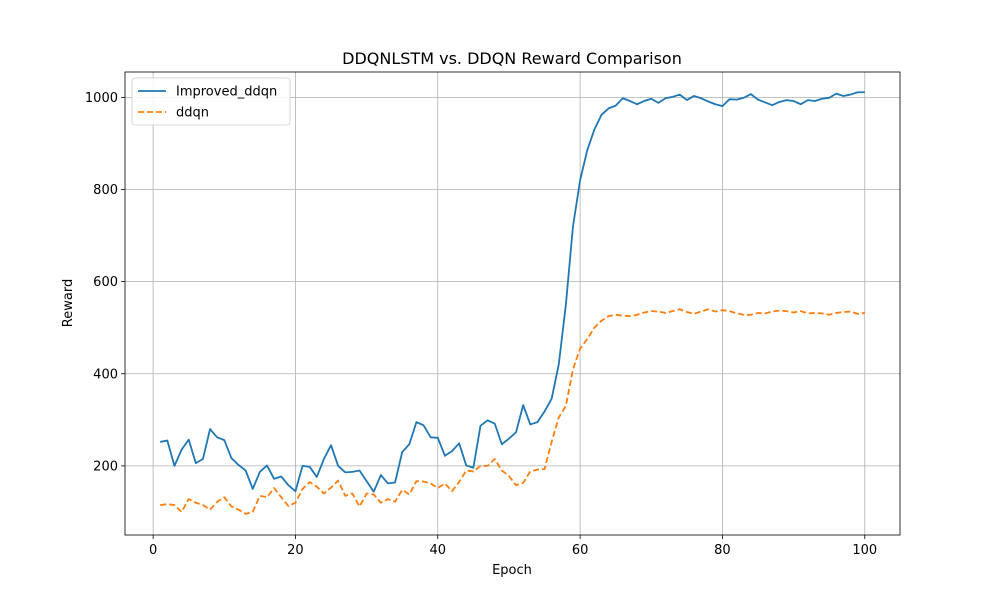  What do you see at coordinates (192, 113) in the screenshot?
I see `legend-label: ddqn` at bounding box center [192, 113].